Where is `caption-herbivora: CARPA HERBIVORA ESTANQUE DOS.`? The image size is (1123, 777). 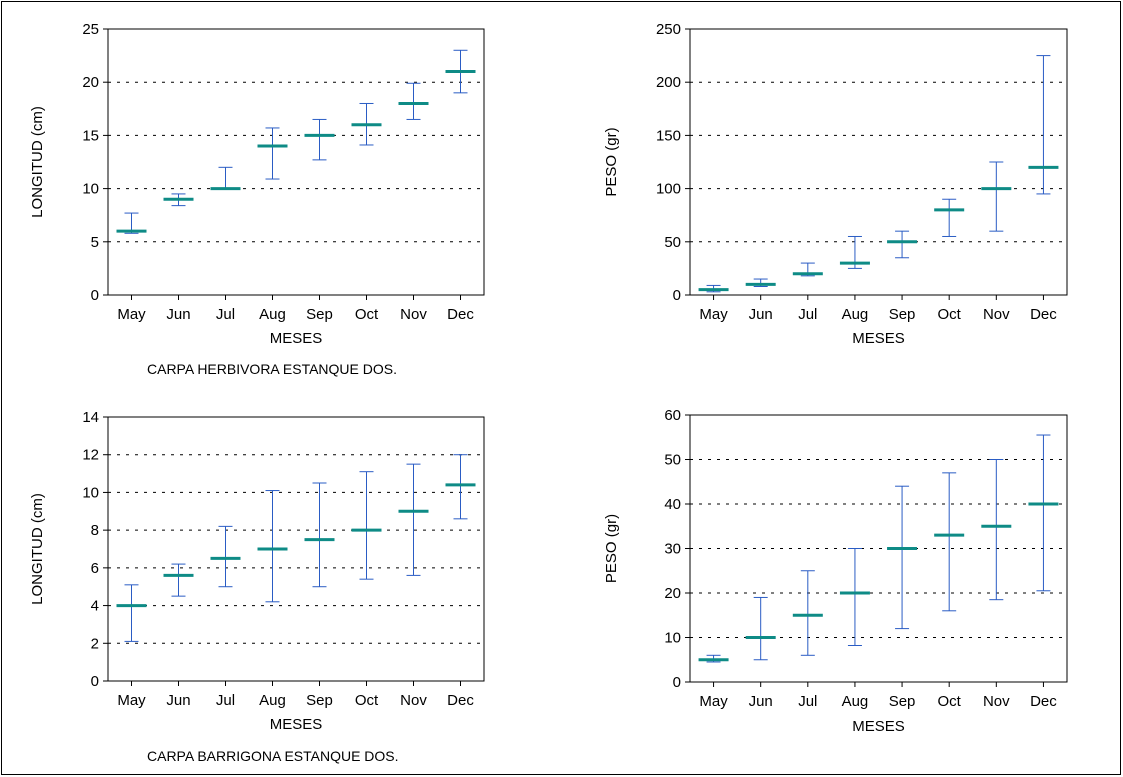
caption-herbivora: CARPA HERBIVORA ESTANQUE DOS. is located at coordinates (272, 369).